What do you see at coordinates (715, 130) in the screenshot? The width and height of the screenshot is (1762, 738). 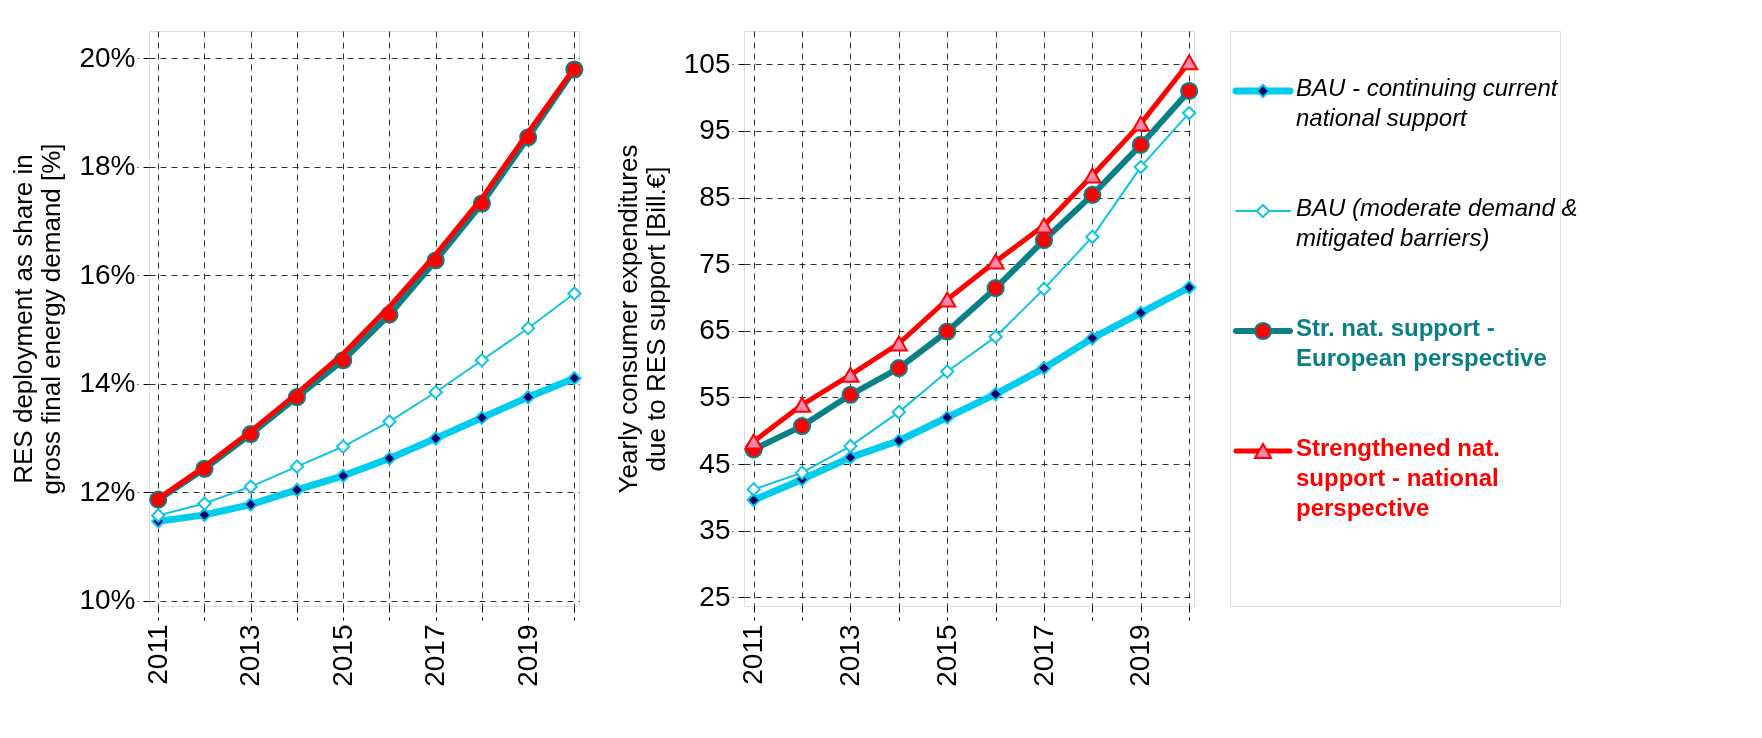 I see `y-tick-label: 95` at bounding box center [715, 130].